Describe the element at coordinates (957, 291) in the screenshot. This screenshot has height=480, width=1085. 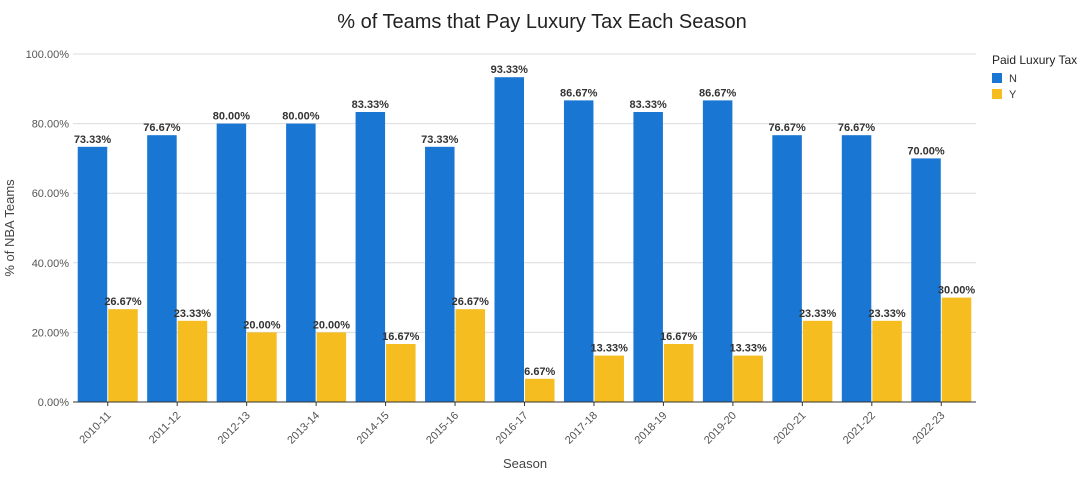
I see `data-label: 30.00%` at that location.